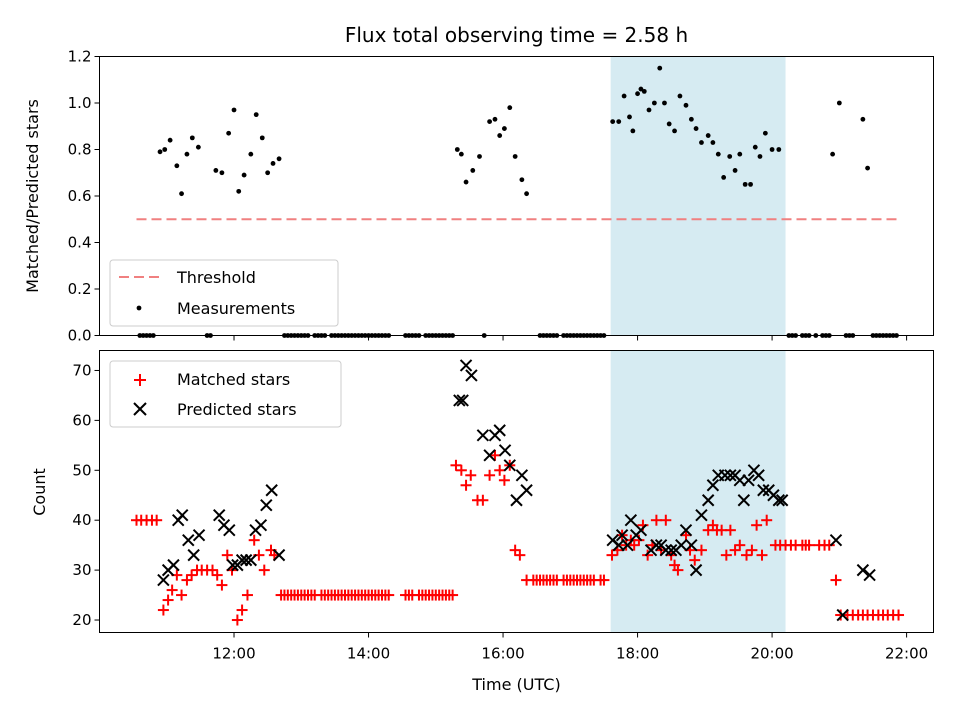 The width and height of the screenshot is (960, 720). What do you see at coordinates (81, 520) in the screenshot?
I see `bottom-ytick-label: 40` at bounding box center [81, 520].